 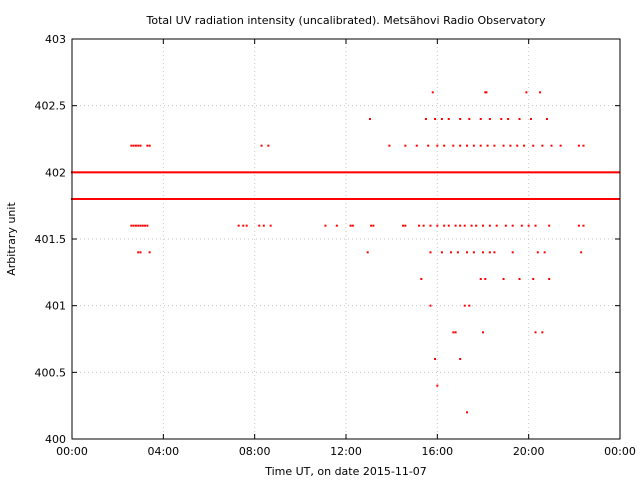 I want to click on x-tick-label: 12:00, so click(x=346, y=451).